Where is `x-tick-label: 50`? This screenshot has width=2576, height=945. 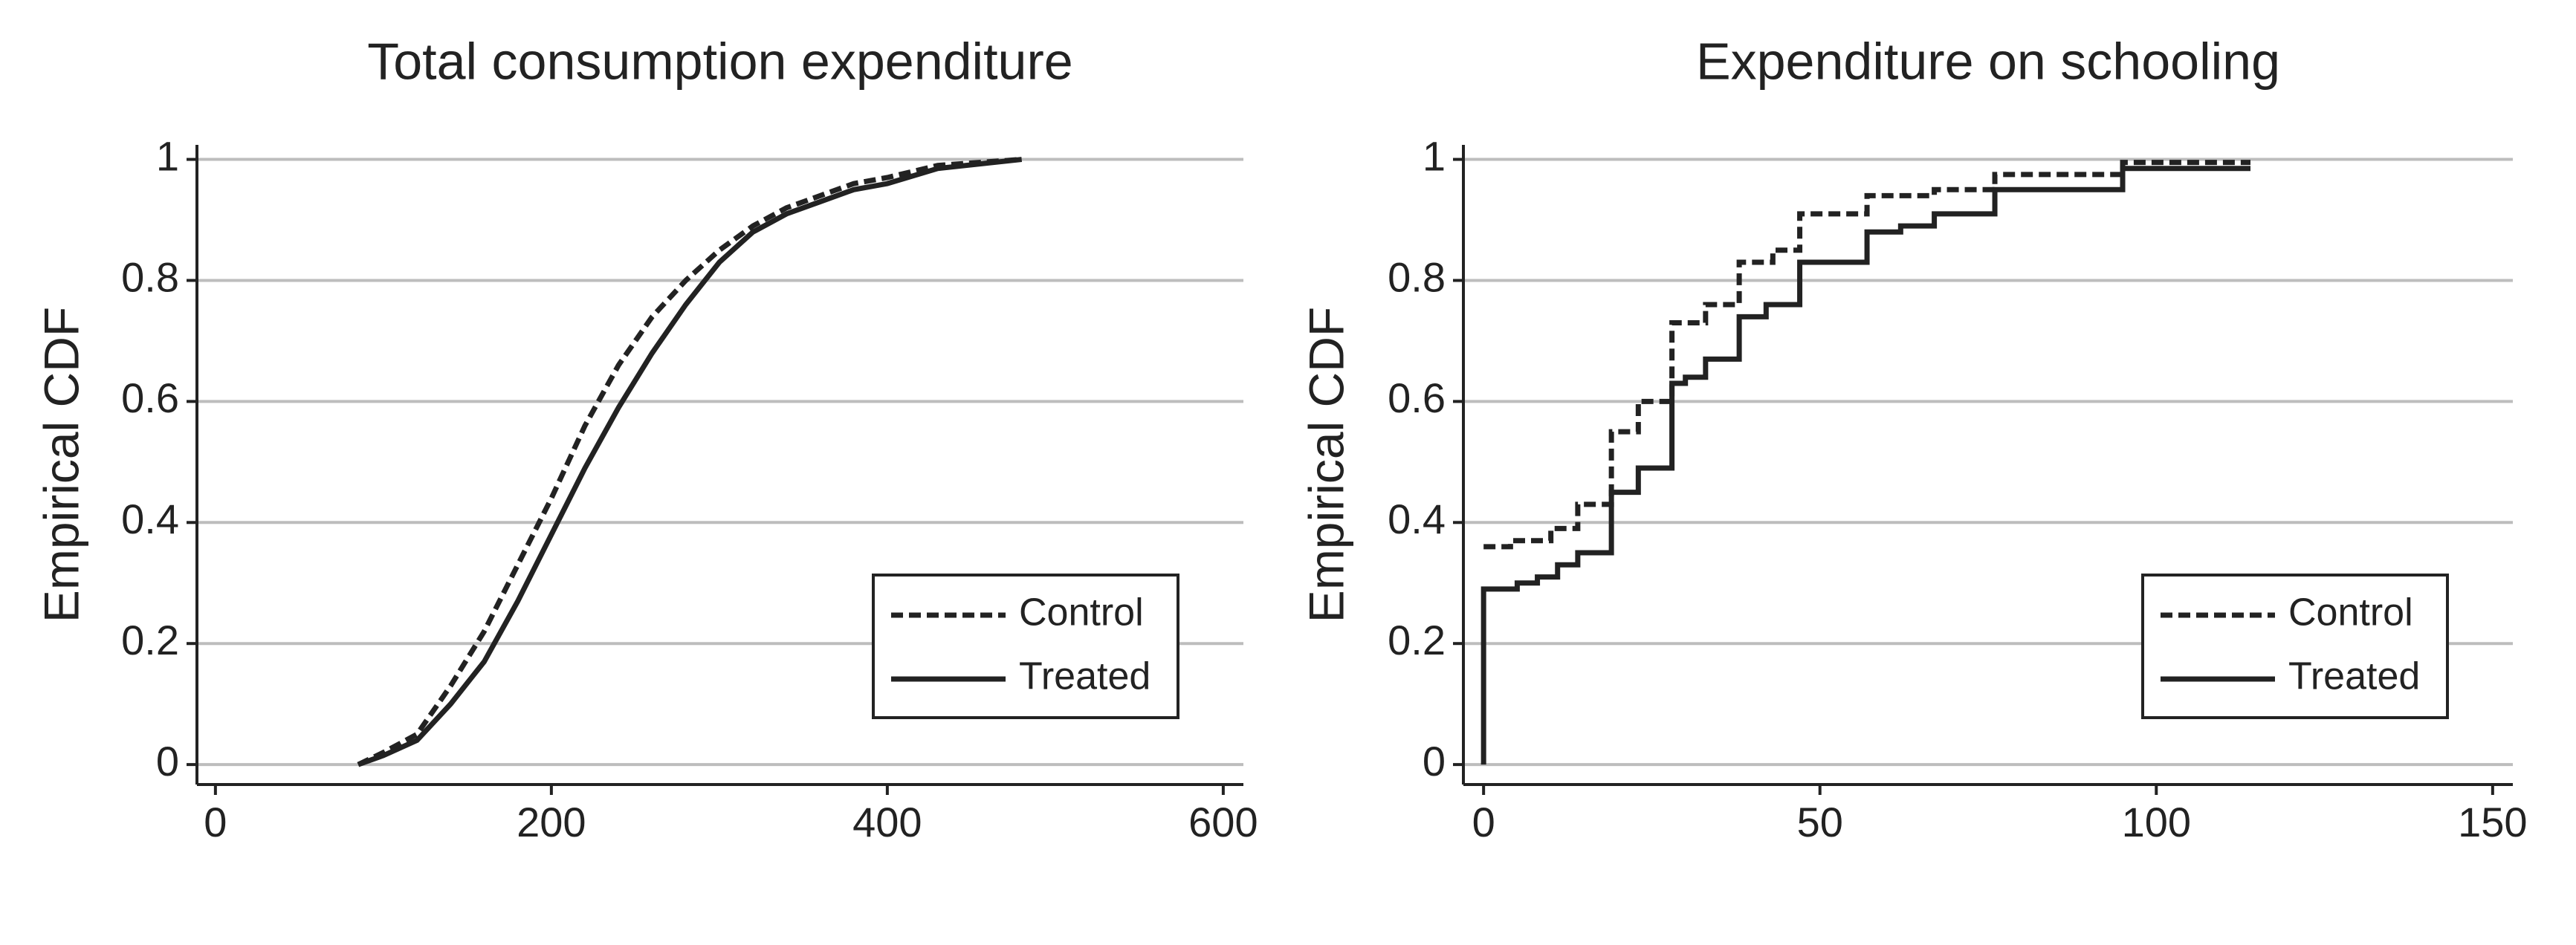 x-tick-label: 50 is located at coordinates (1820, 822).